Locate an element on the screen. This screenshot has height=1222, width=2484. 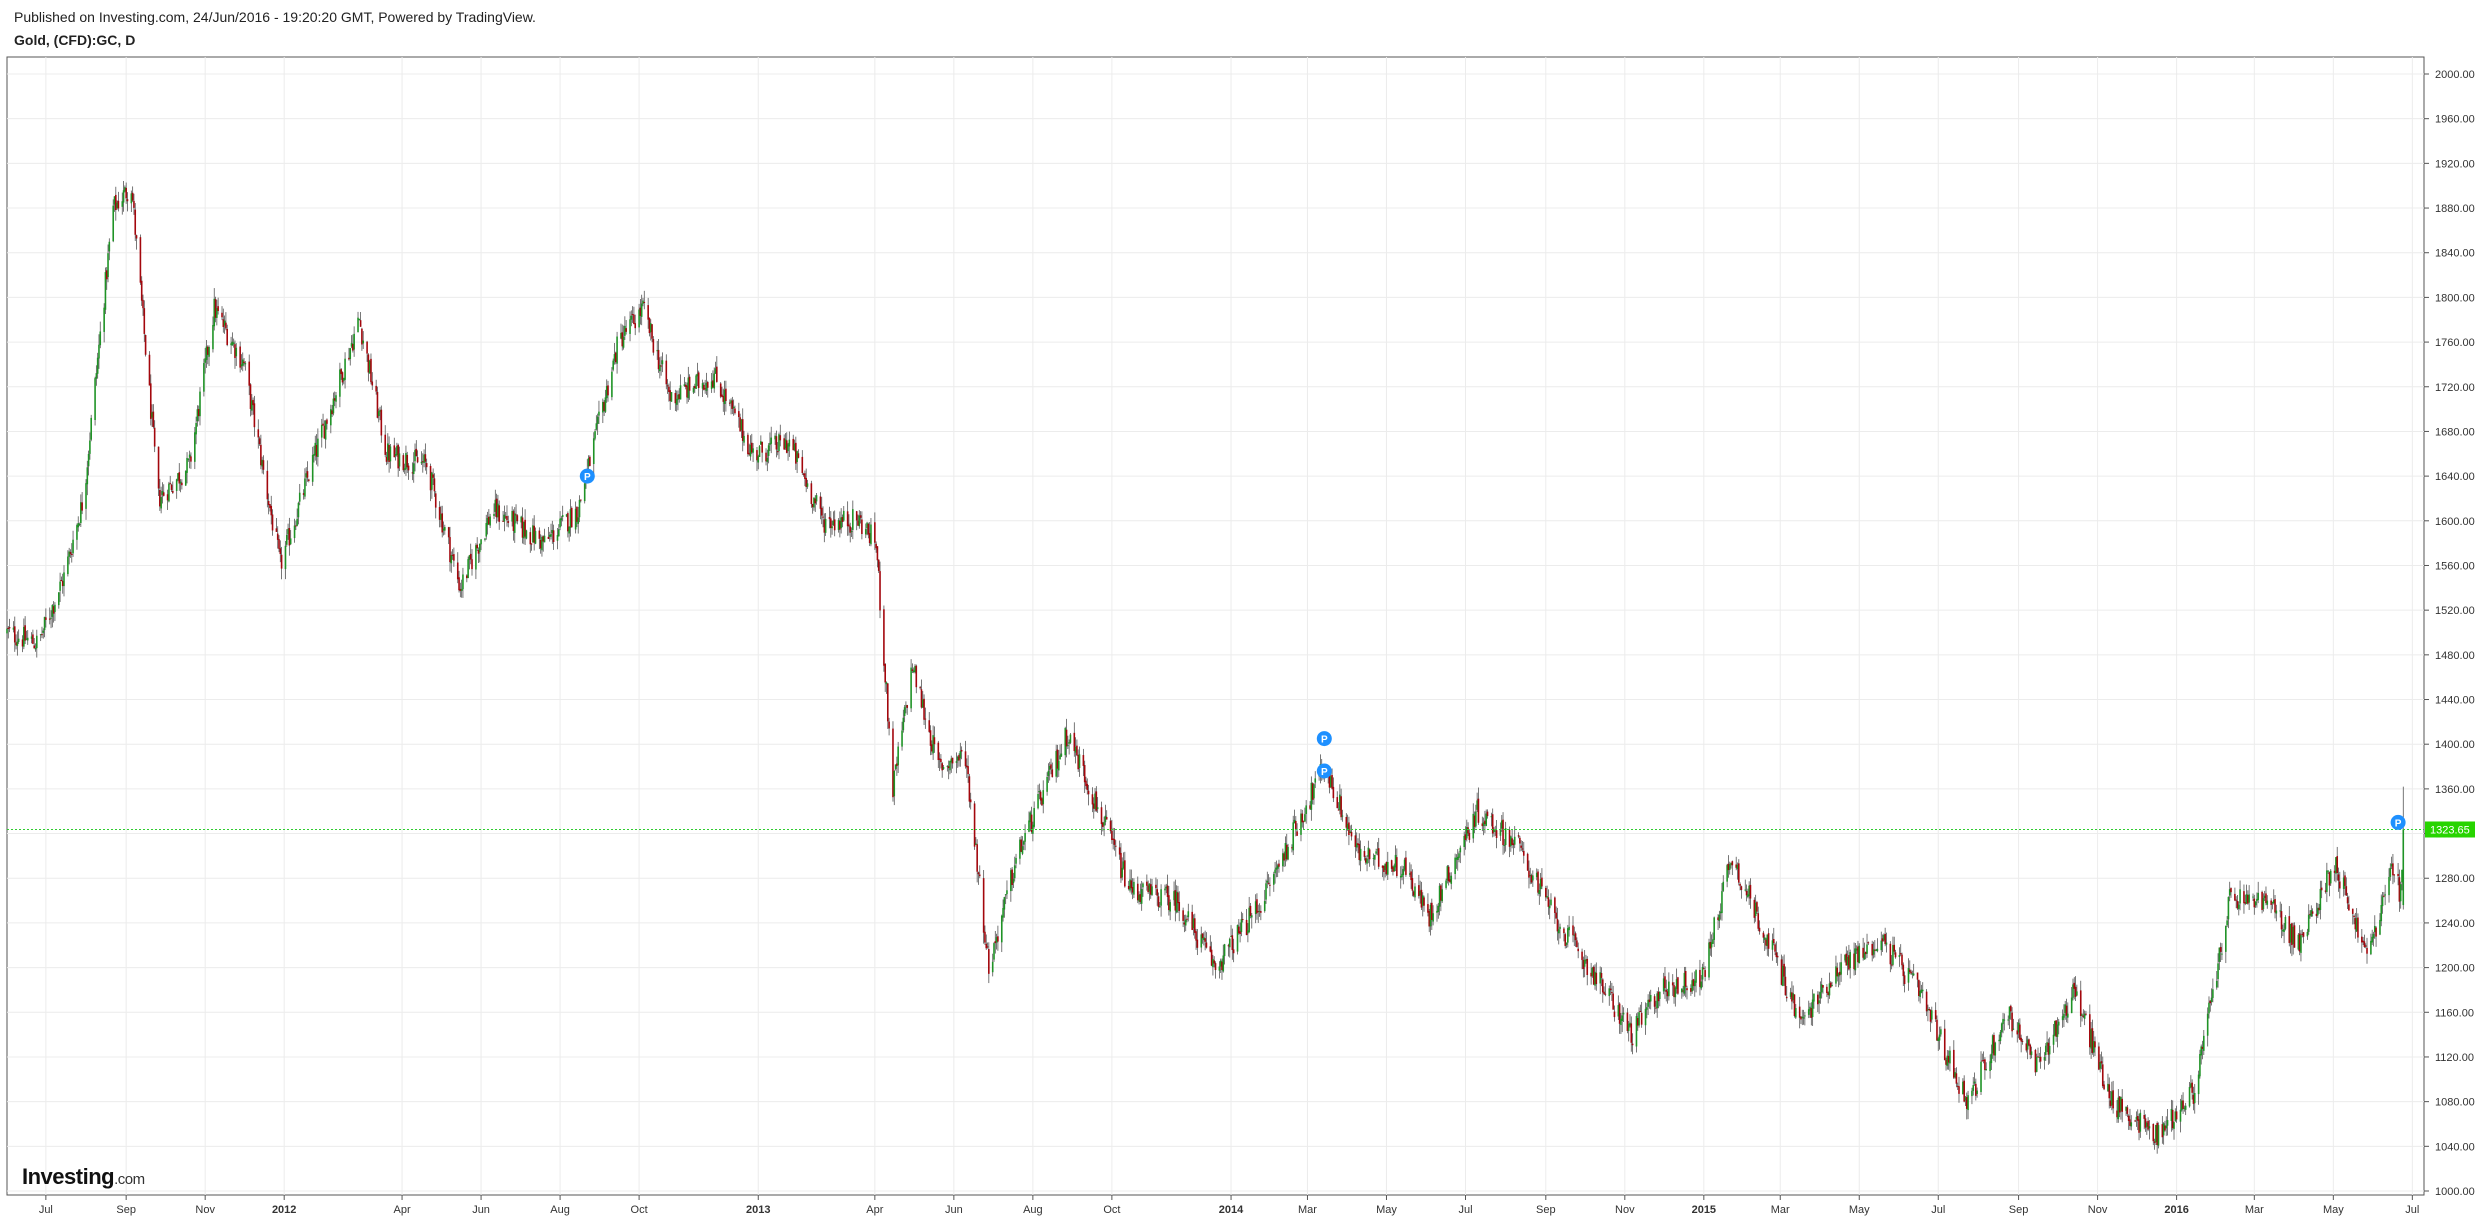
x-tick-label: 2014 is located at coordinates (1231, 1210).